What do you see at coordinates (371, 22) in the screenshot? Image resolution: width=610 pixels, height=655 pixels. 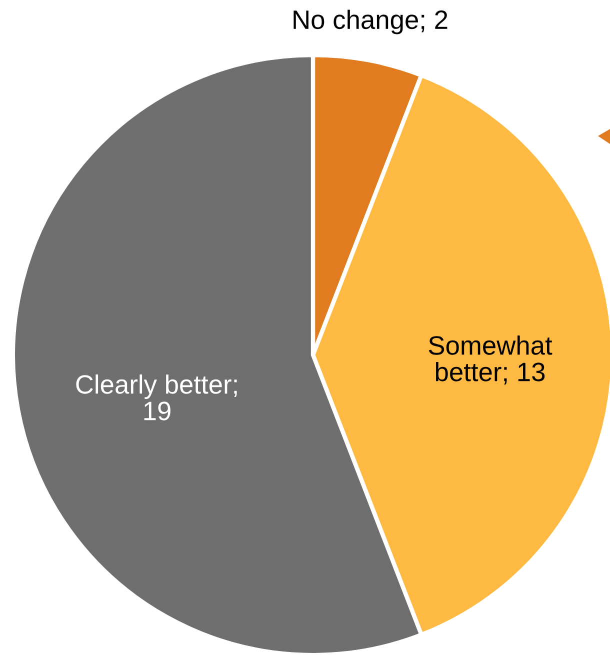 I see `slice-label: No change; 2` at bounding box center [371, 22].